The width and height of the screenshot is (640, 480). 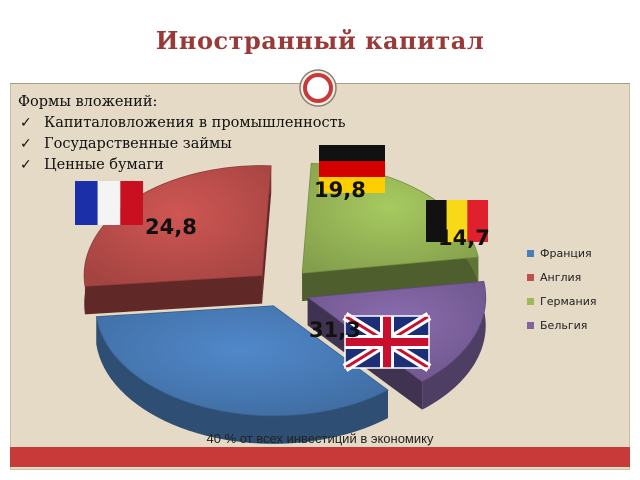 What do you see at coordinates (318, 88) in the screenshot?
I see `ring-ornament-icon` at bounding box center [318, 88].